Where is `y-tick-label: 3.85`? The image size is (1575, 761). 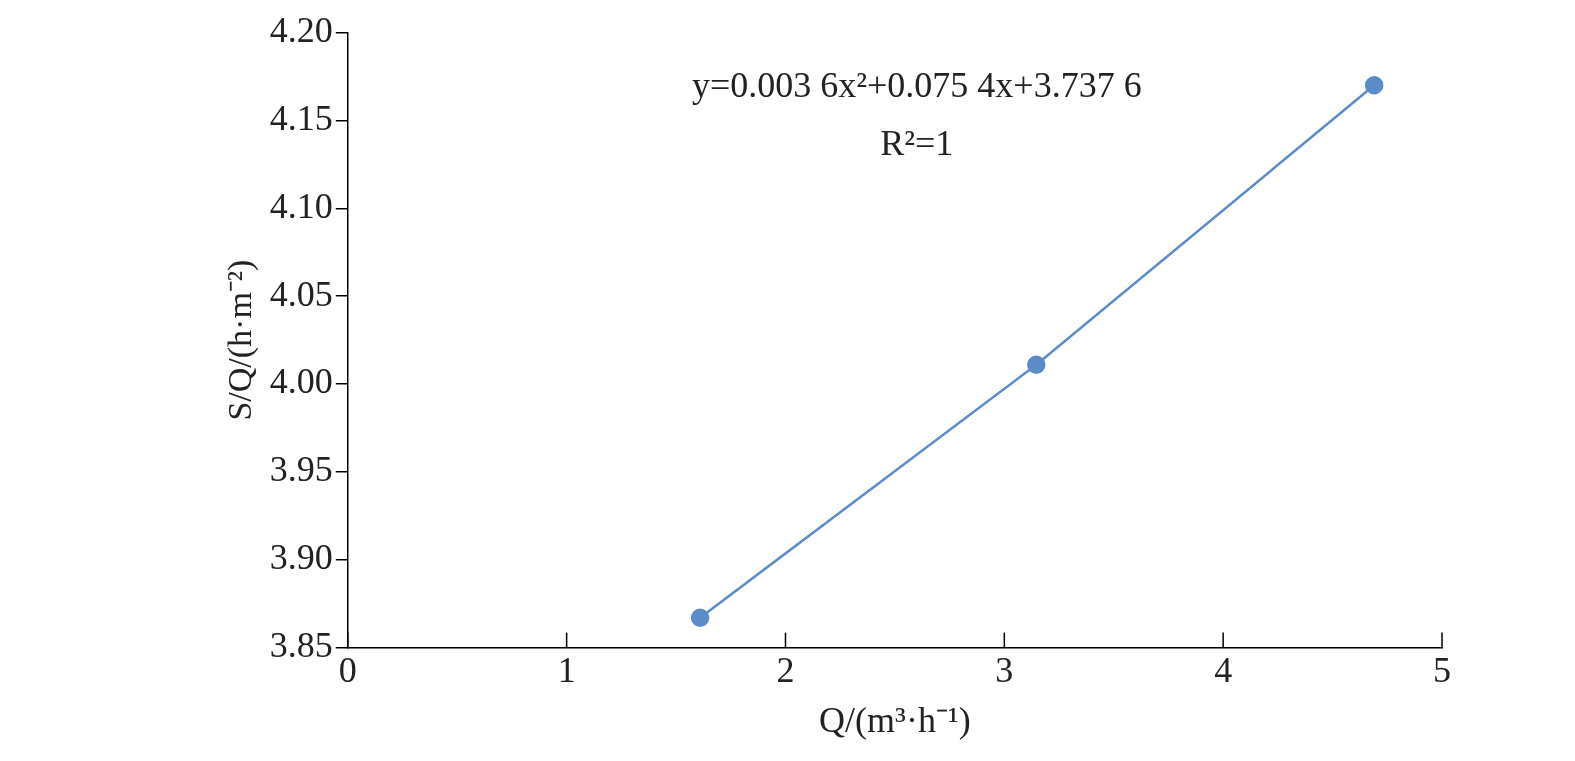 y-tick-label: 3.85 is located at coordinates (301, 645).